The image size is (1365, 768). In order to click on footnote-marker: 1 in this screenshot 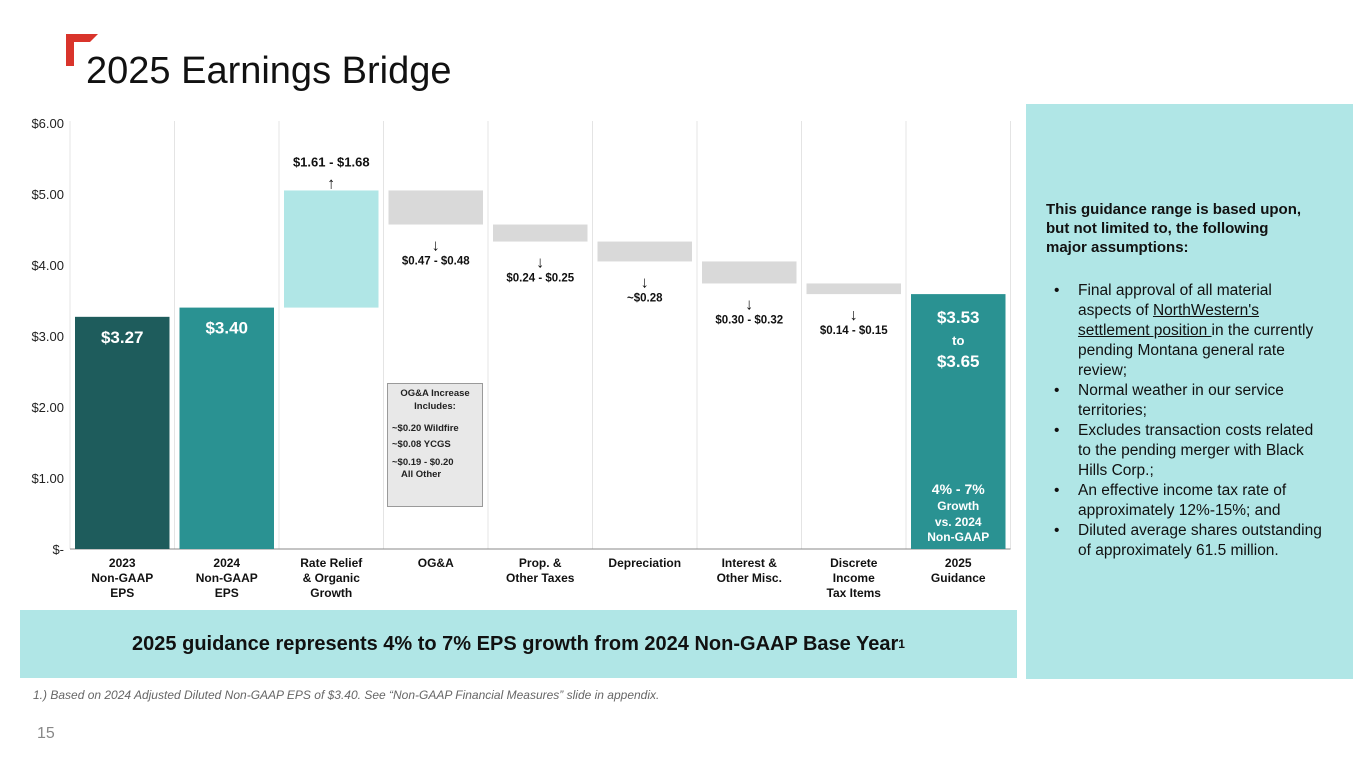, I will do `click(901, 644)`.